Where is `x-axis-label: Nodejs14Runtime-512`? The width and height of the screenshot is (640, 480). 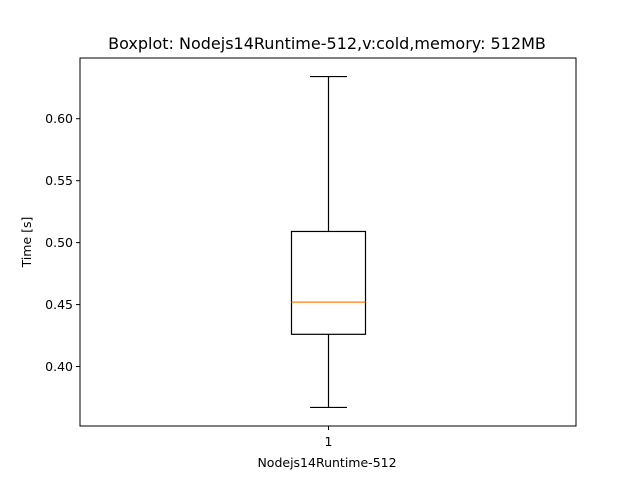
x-axis-label: Nodejs14Runtime-512 is located at coordinates (326, 462).